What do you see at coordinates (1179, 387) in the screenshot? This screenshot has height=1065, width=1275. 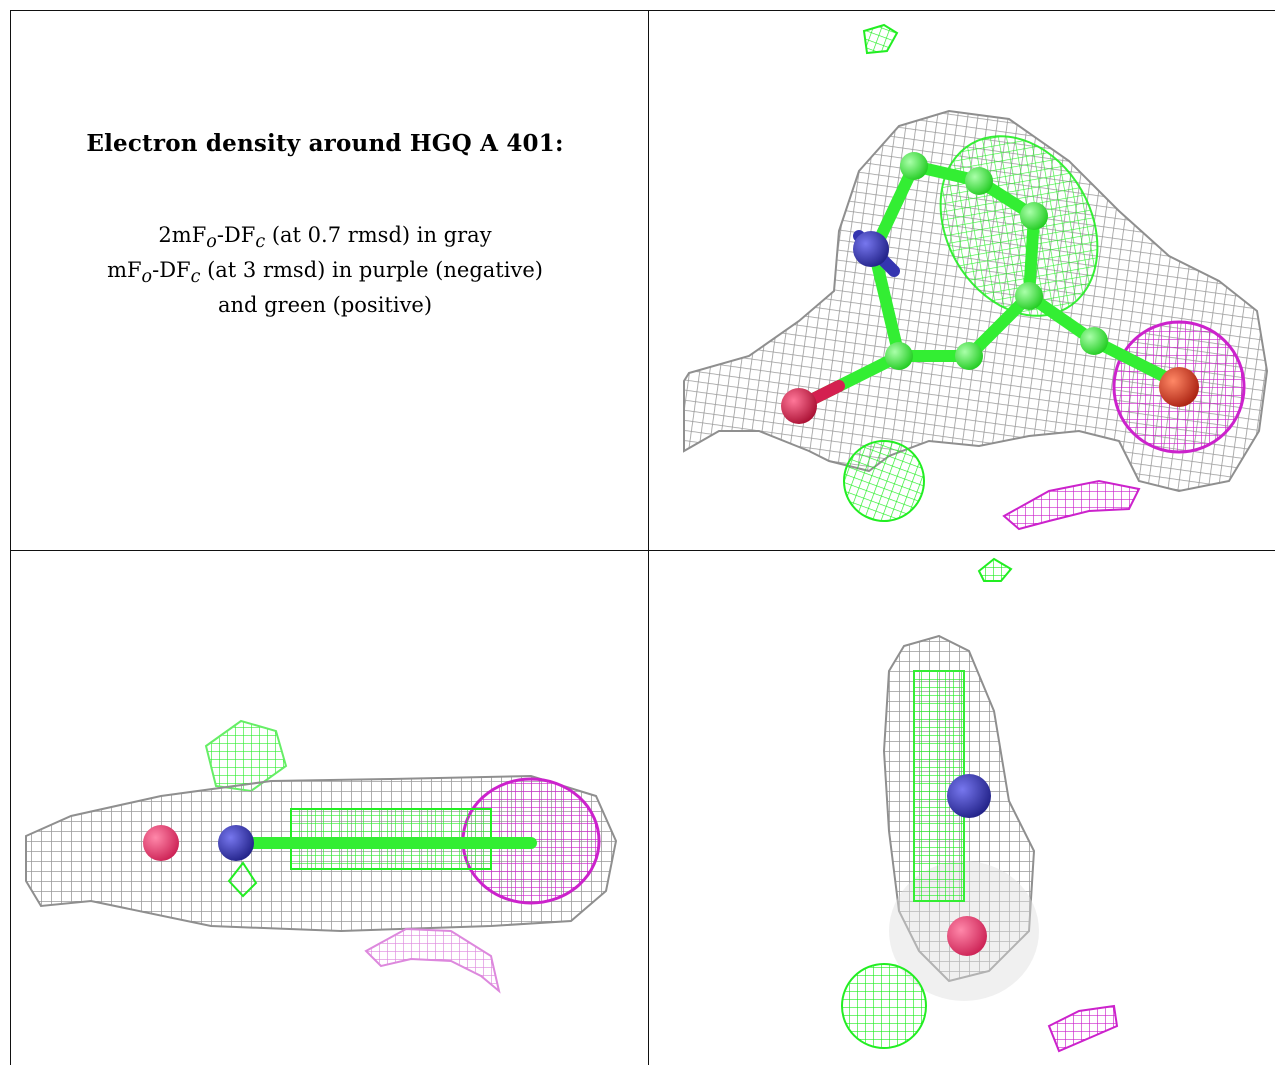 I see `atom-heavy` at bounding box center [1179, 387].